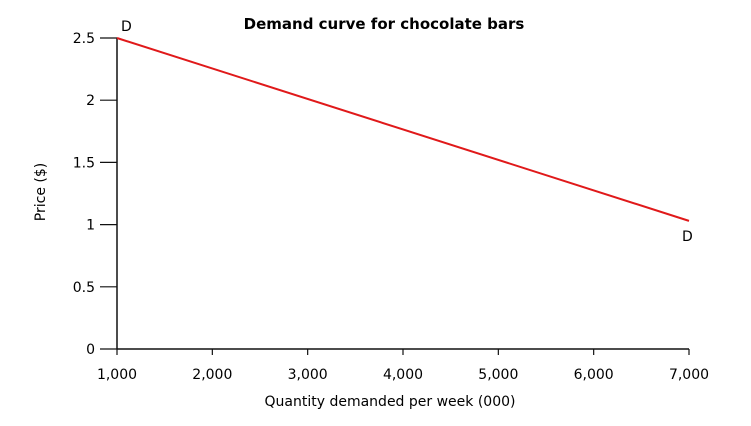 The image size is (751, 426). What do you see at coordinates (403, 366) in the screenshot?
I see `x-axis-ticks: 1,000 2,000 3,000 4,000 5,000 6,000 7,000` at bounding box center [403, 366].